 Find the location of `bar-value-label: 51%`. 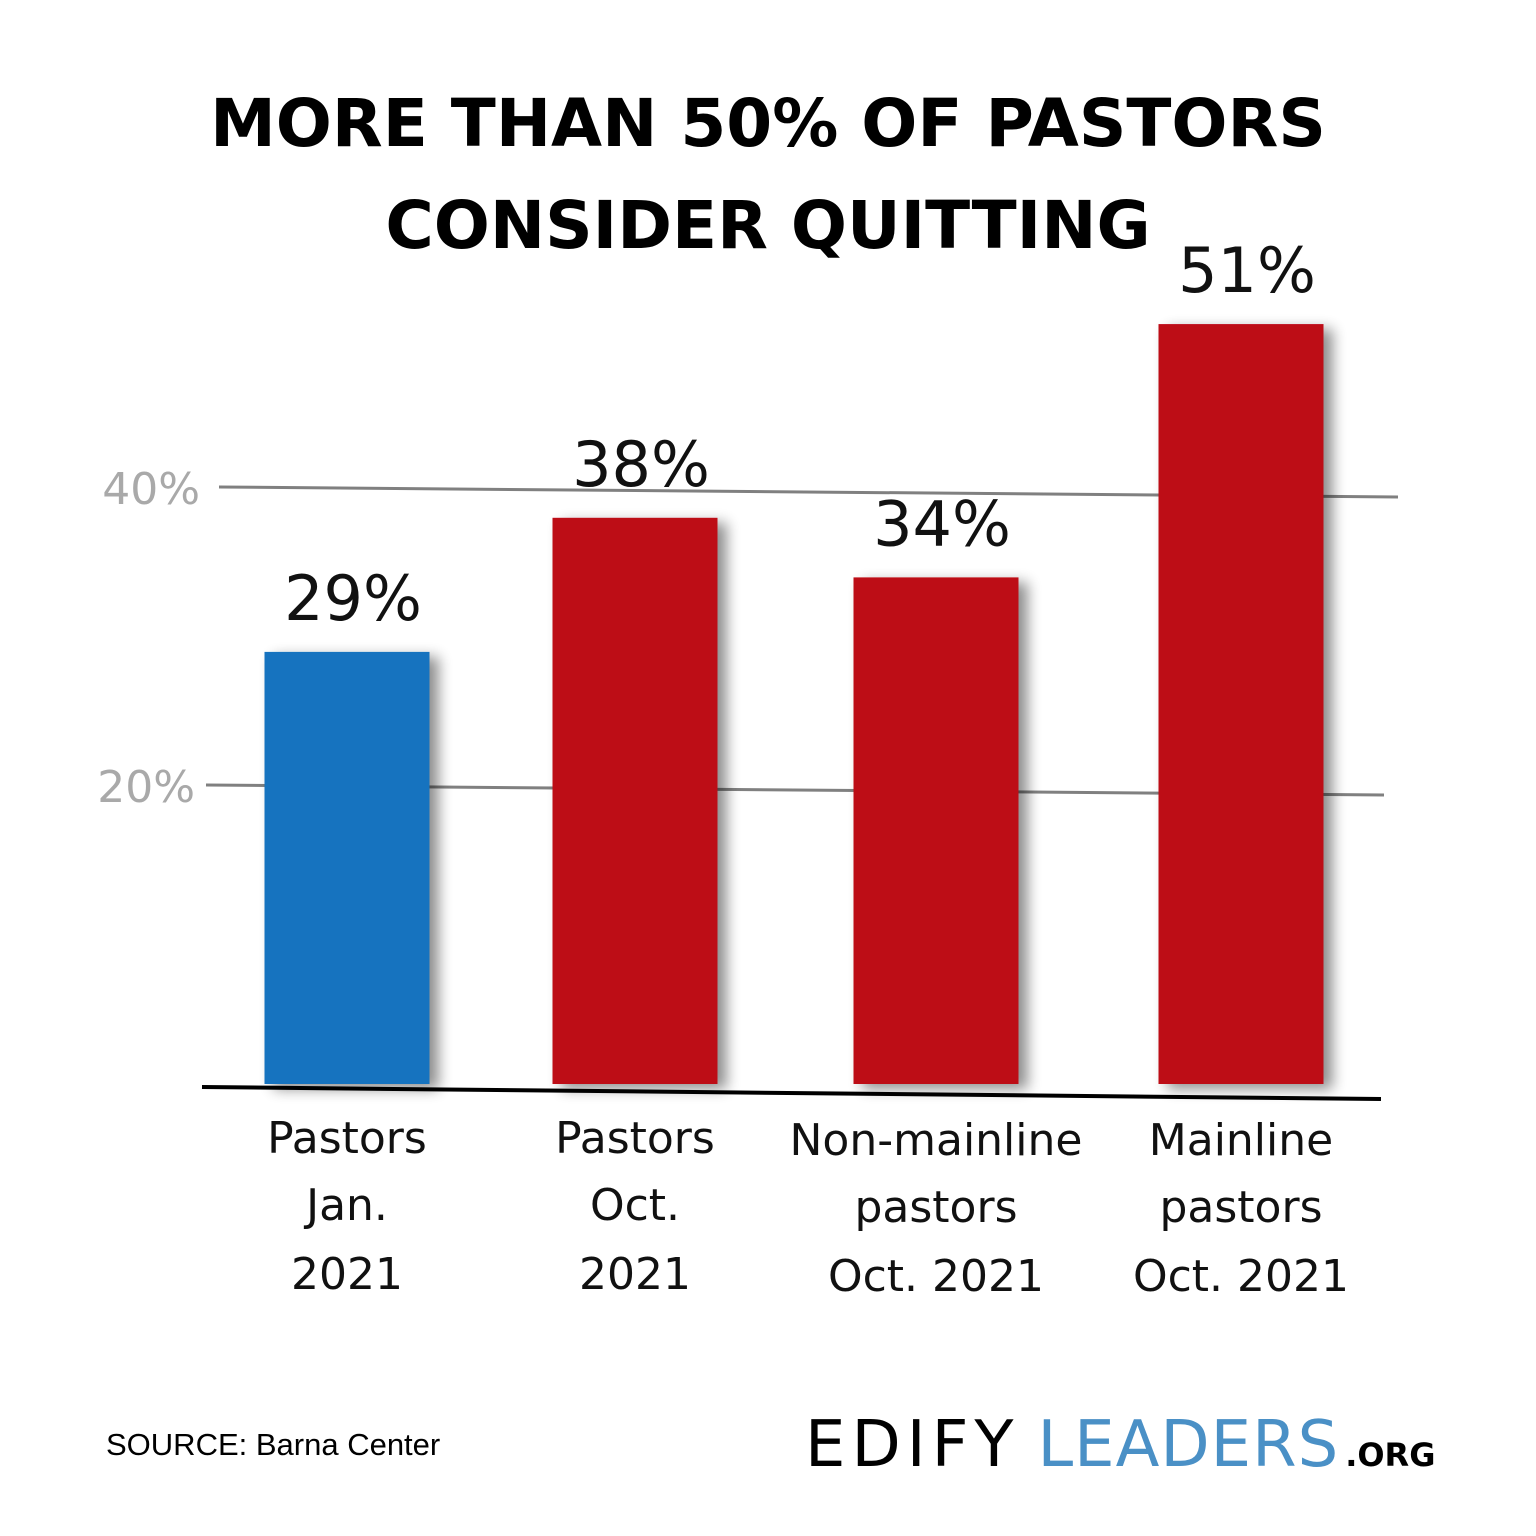

bar-value-label: 51% is located at coordinates (1247, 270).